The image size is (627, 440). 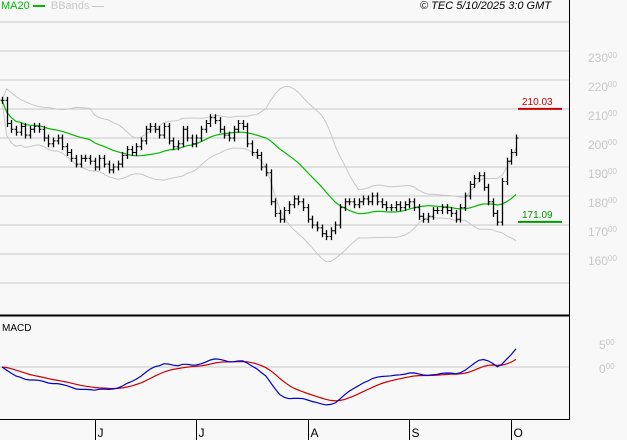 I want to click on macd-tick-label: 000, so click(x=607, y=369).